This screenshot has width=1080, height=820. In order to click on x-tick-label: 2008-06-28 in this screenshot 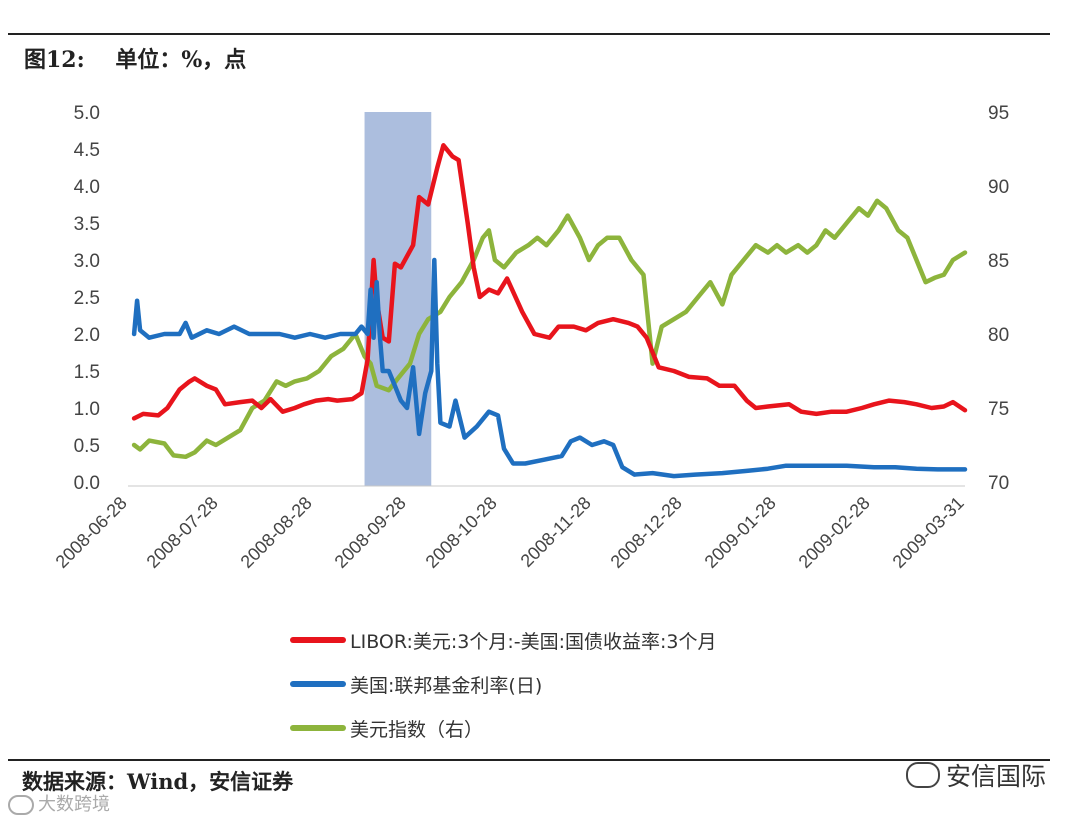, I will do `click(91, 532)`.